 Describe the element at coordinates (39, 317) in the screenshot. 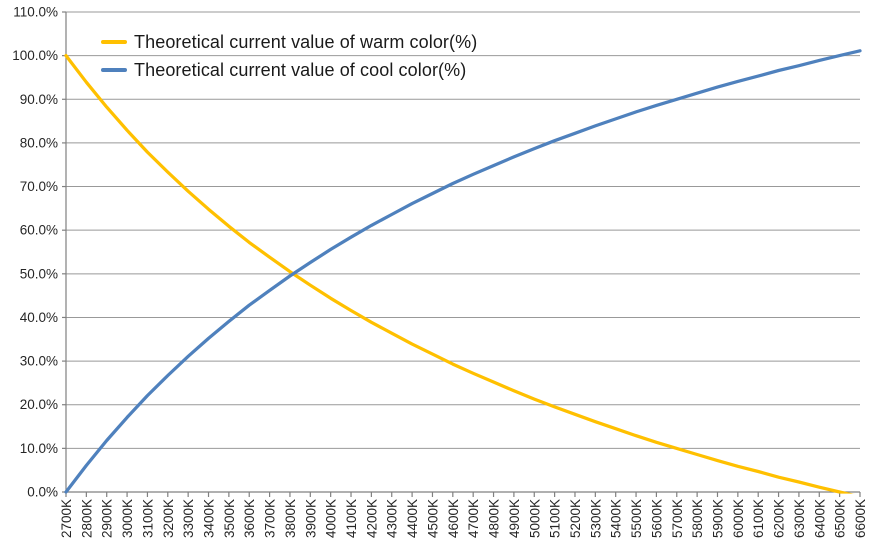

I see `y-tick-label: 40.0%` at that location.